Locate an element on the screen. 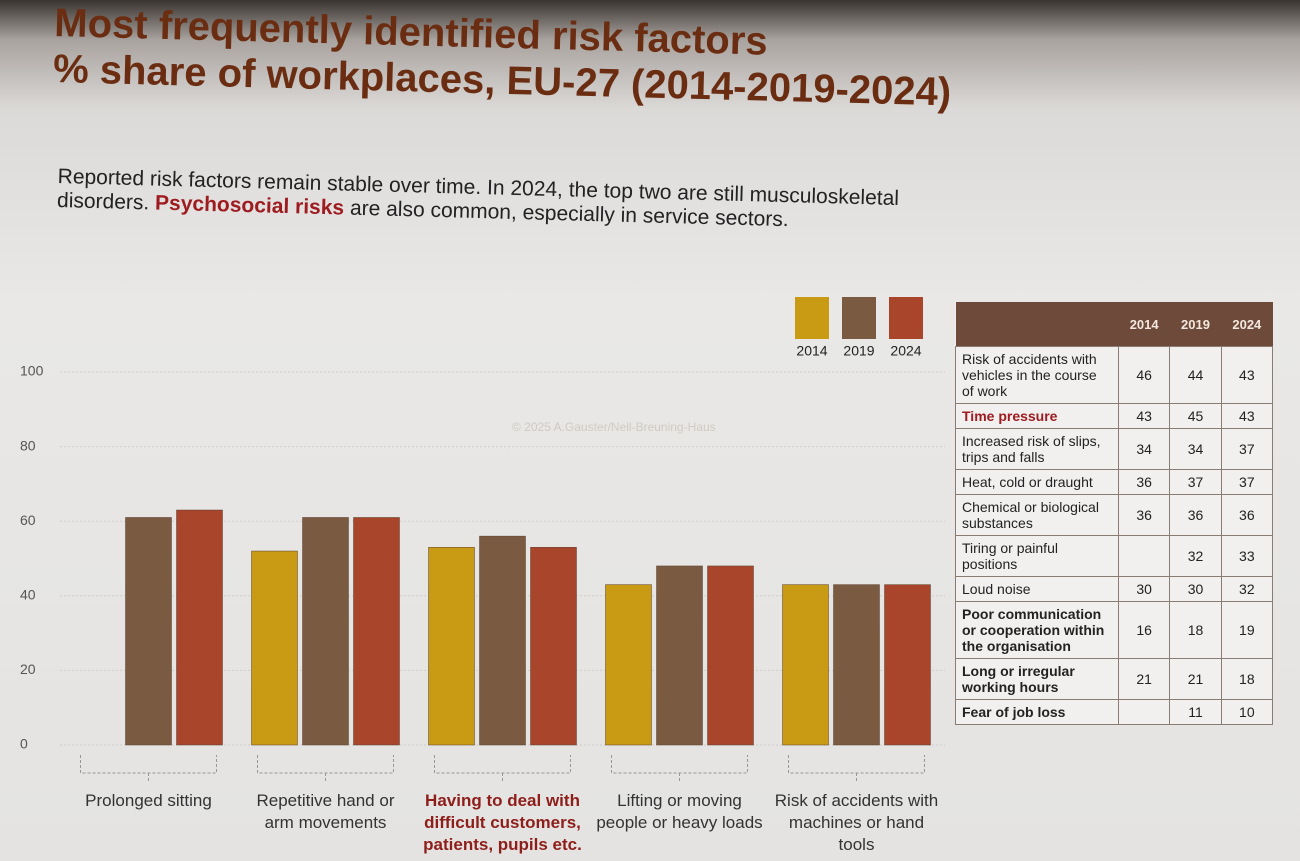 The image size is (1300, 861). column-header: 2024 is located at coordinates (1247, 324).